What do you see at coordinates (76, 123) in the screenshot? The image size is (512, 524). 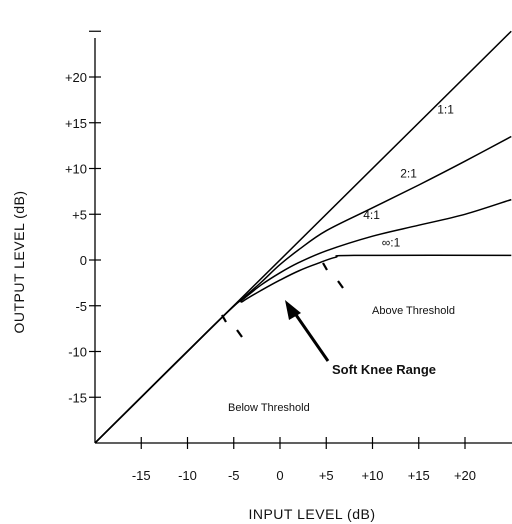 I see `y-tick-label: +15` at bounding box center [76, 123].